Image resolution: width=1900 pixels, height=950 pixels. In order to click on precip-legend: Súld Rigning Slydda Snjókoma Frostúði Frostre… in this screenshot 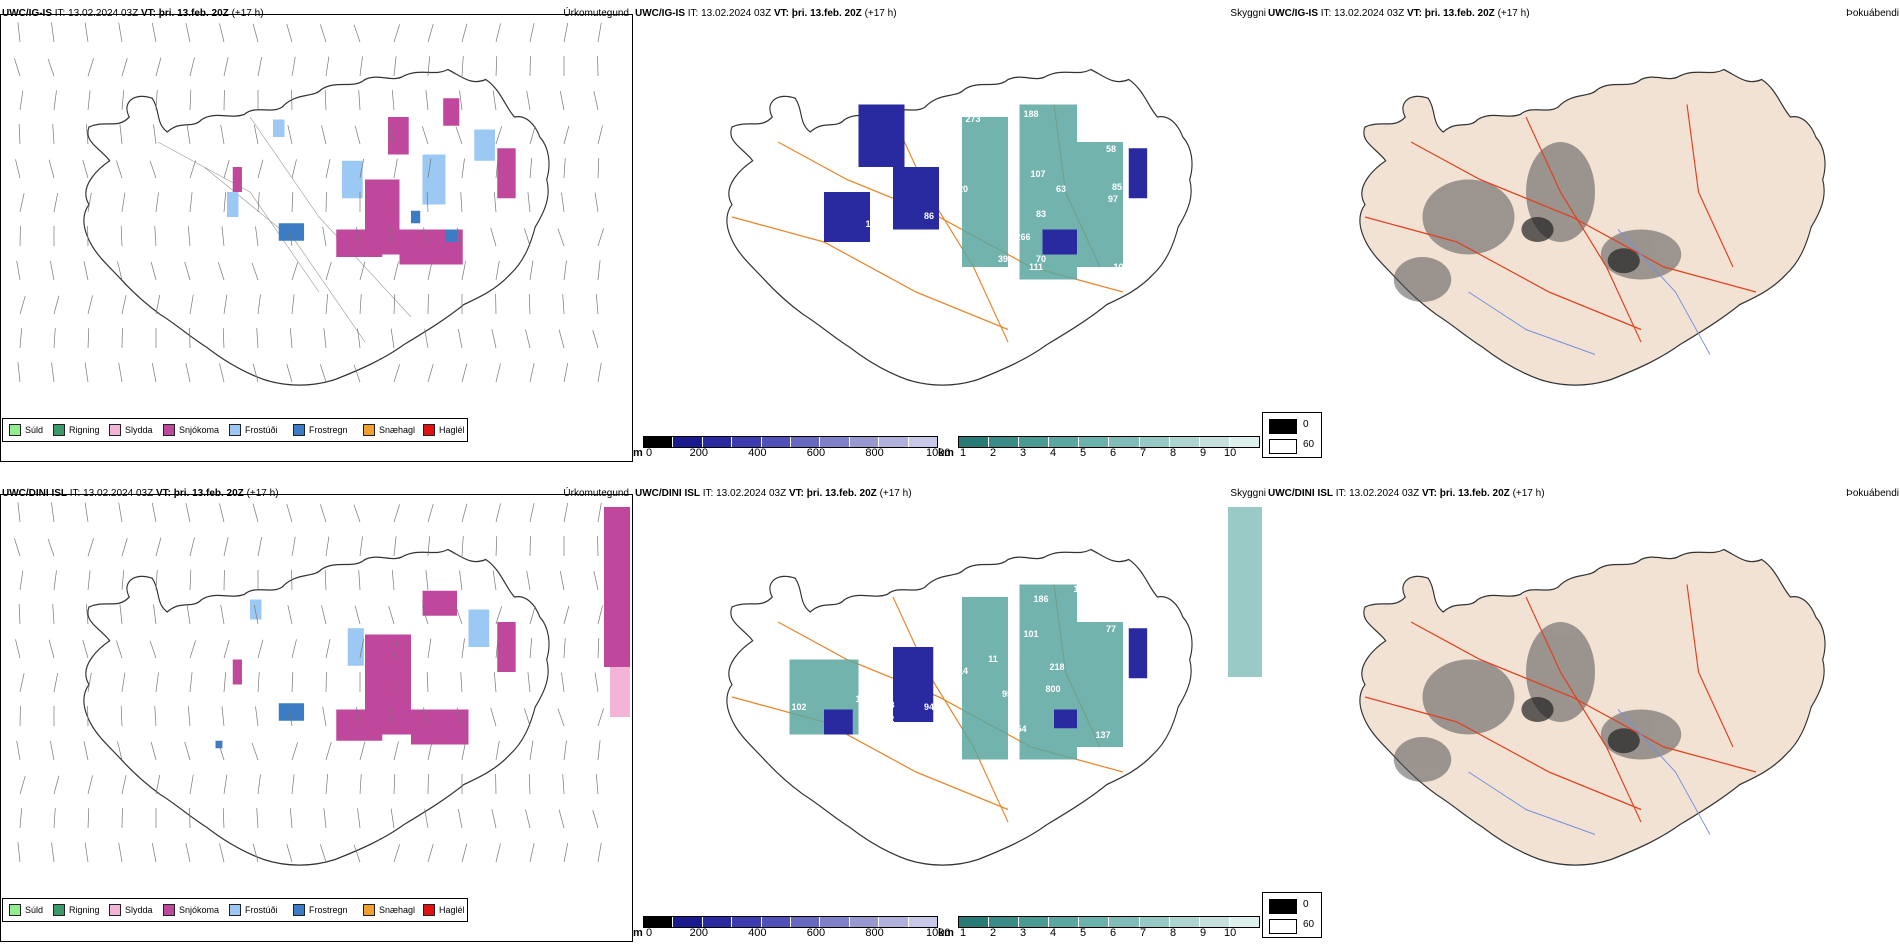, I will do `click(235, 910)`.